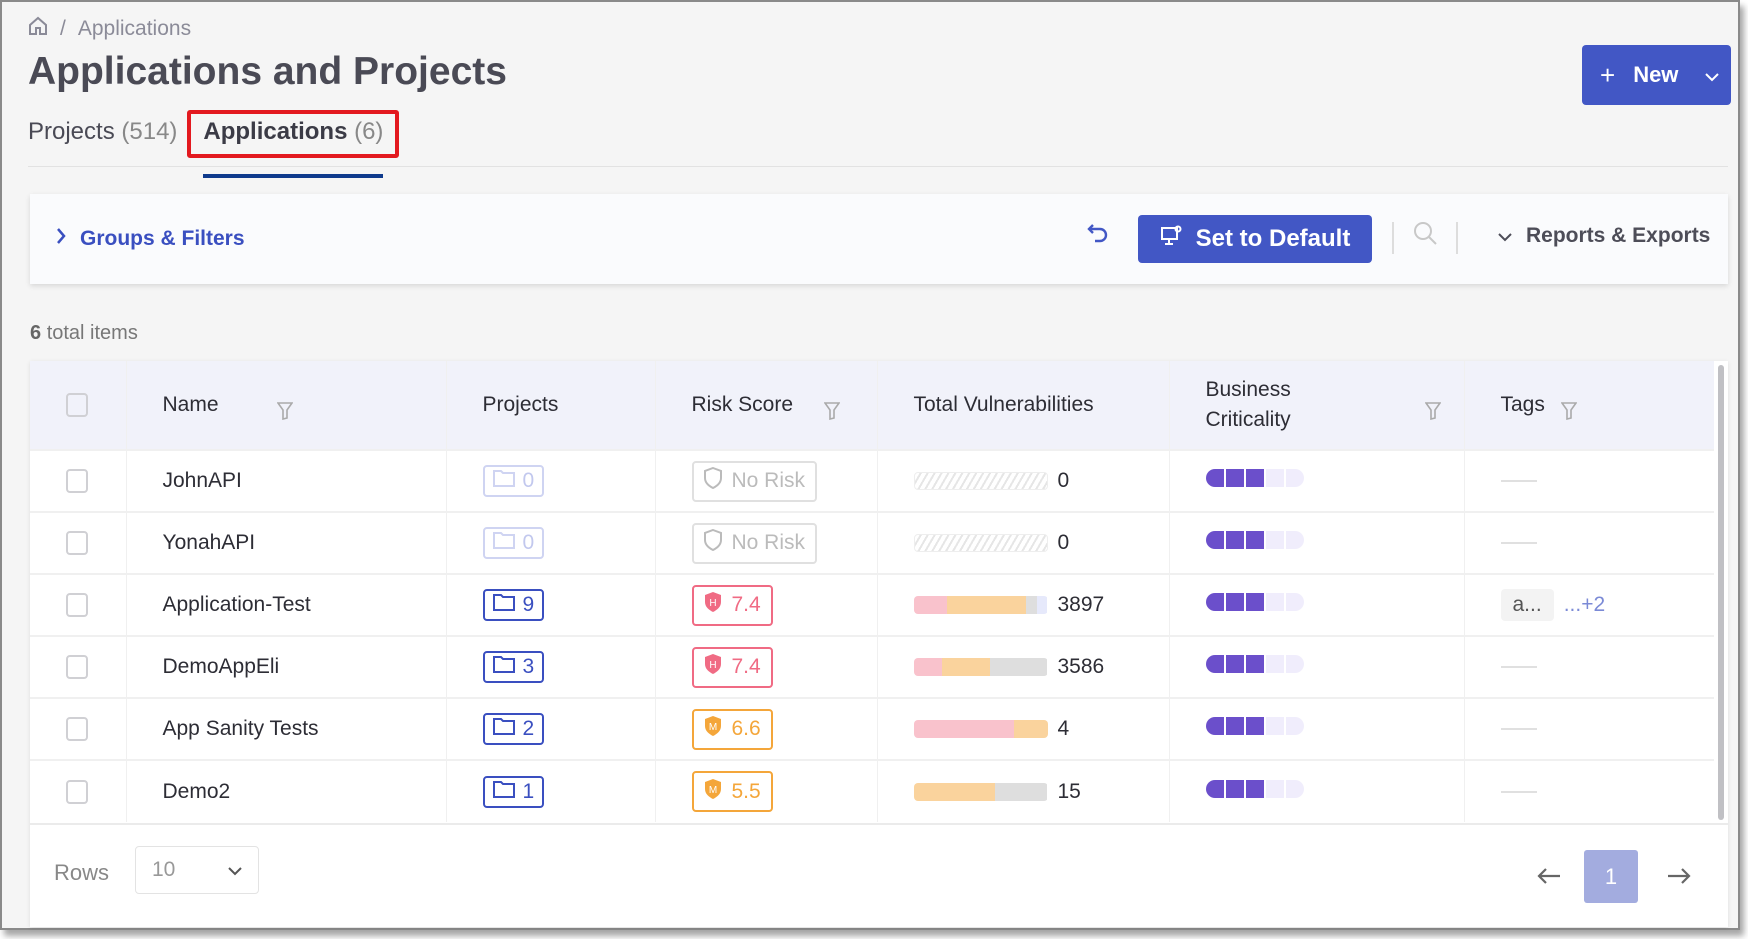 This screenshot has width=1748, height=939. Describe the element at coordinates (196, 791) in the screenshot. I see `application-name: Demo2` at that location.